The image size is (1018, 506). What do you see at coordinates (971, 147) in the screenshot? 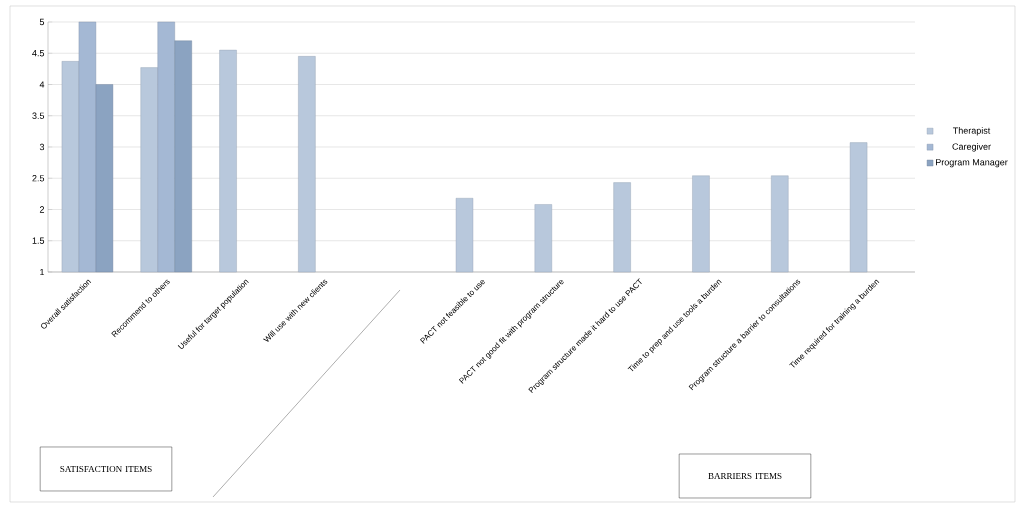
I see `legend-label: Caregiver` at bounding box center [971, 147].